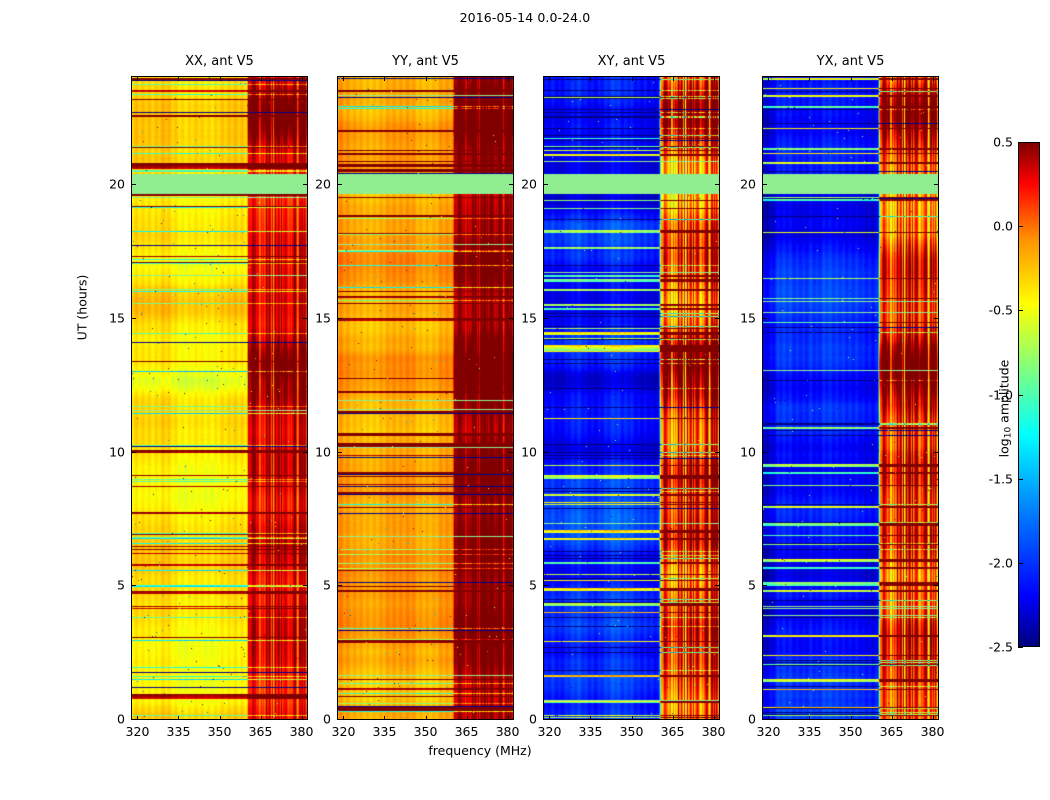 The height and width of the screenshot is (800, 1050). I want to click on panel-title-xy: XY, ant V5, so click(631, 61).